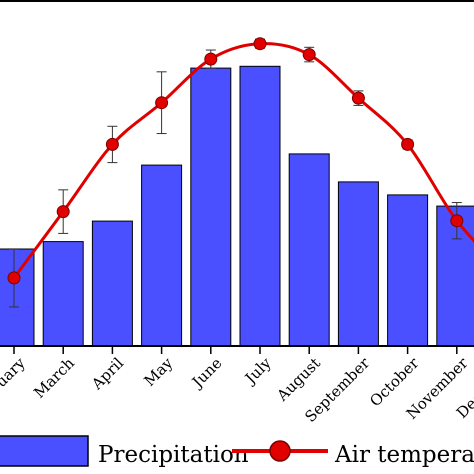 This screenshot has height=474, width=474. What do you see at coordinates (260, 44) in the screenshot?
I see `air-temperature-point-july` at bounding box center [260, 44].